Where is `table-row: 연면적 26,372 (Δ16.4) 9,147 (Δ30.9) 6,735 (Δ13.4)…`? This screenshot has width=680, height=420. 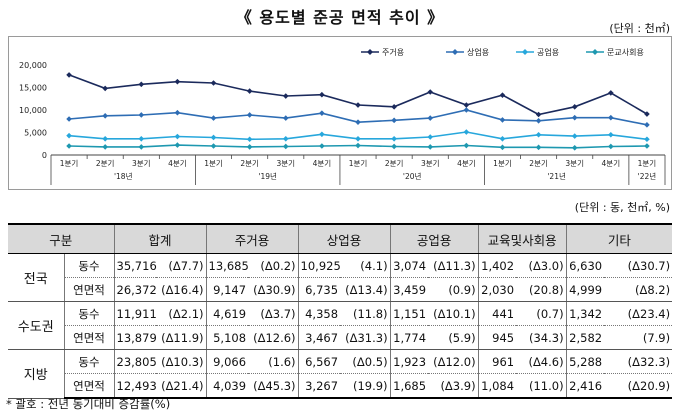 table-row: 연면적 26,372 (Δ16.4) 9,147 (Δ30.9) 6,735 (Δ13.4)… is located at coordinates (340, 289).